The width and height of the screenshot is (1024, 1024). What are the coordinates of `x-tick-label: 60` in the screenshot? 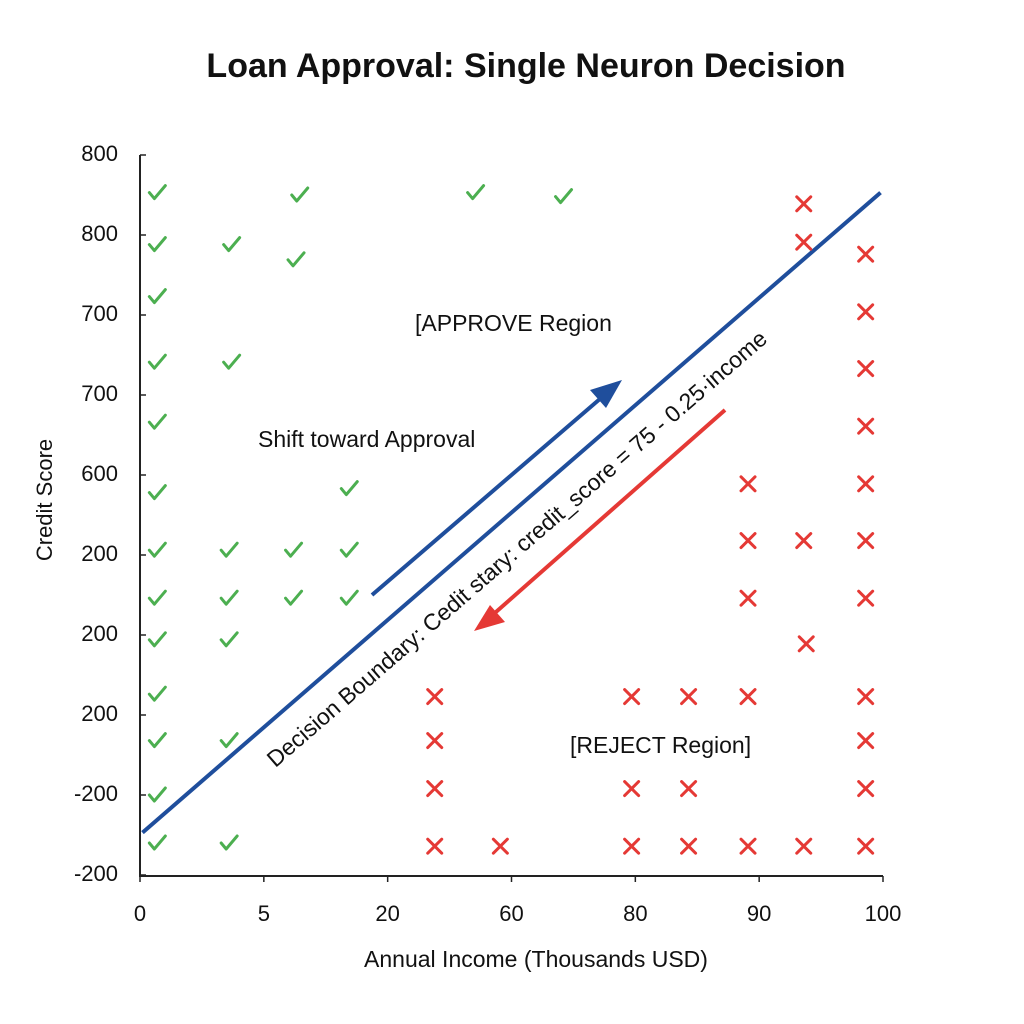 It's located at (511, 913).